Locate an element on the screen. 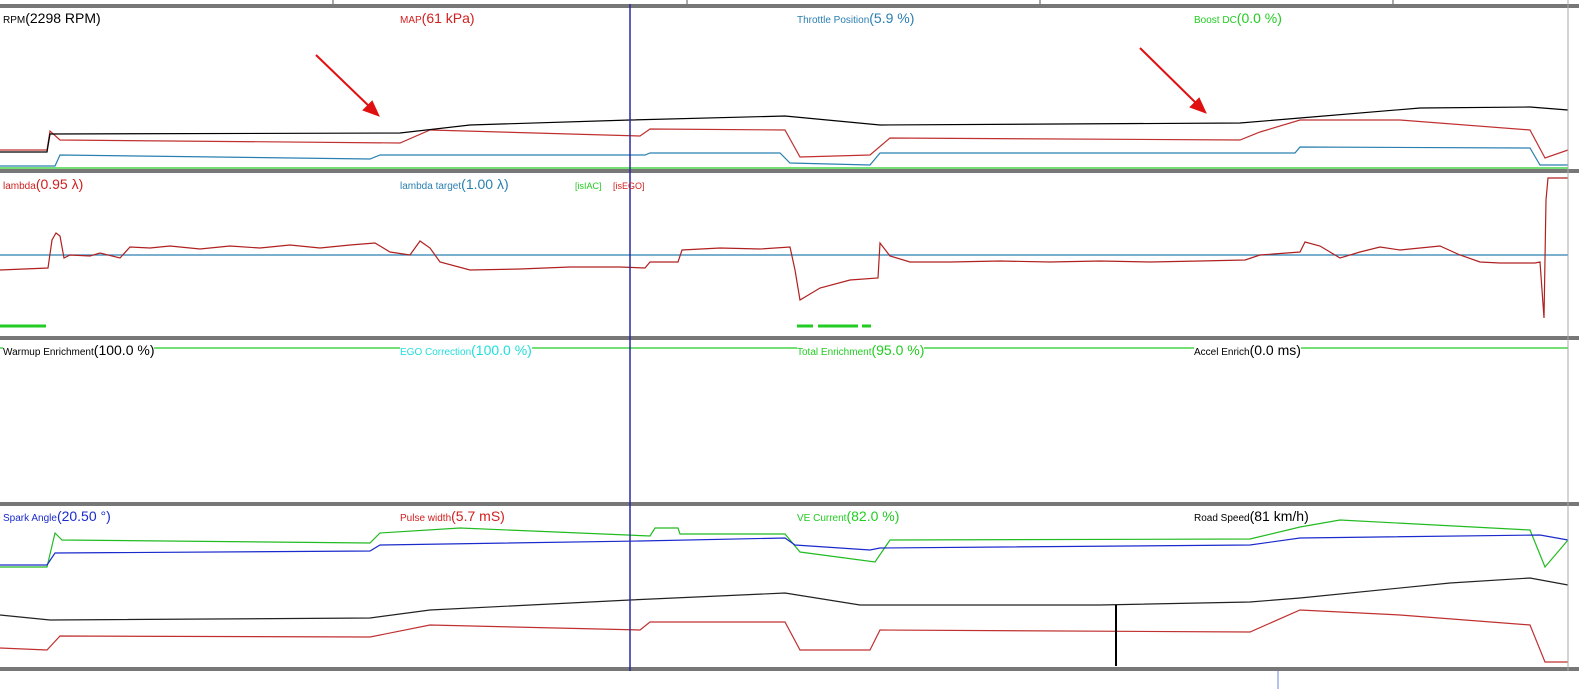 The height and width of the screenshot is (689, 1579). channel-label: RPM(2298 RPM) is located at coordinates (52, 19).